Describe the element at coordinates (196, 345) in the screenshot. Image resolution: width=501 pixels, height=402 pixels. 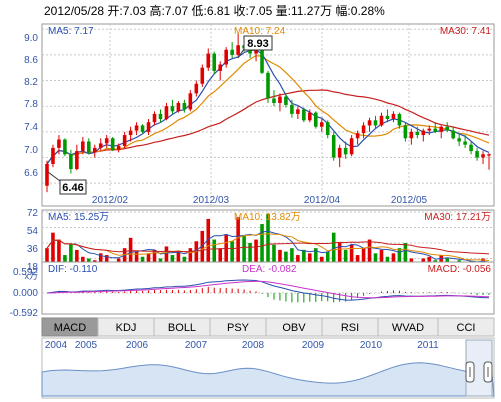
I see `timeline-year: 2007` at that location.